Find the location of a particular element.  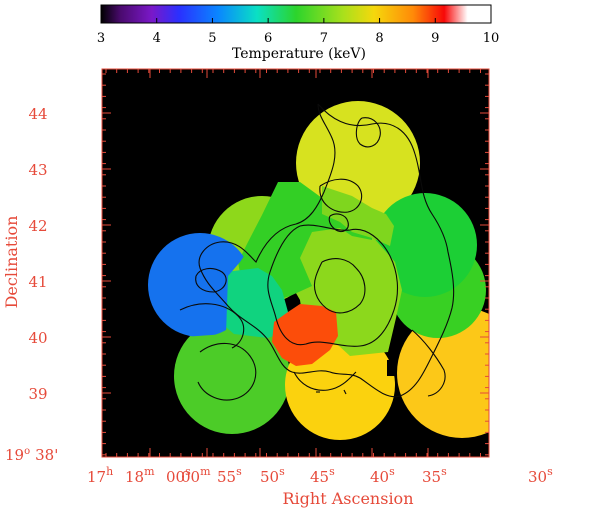

x-tick-value: 50 is located at coordinates (269, 477).